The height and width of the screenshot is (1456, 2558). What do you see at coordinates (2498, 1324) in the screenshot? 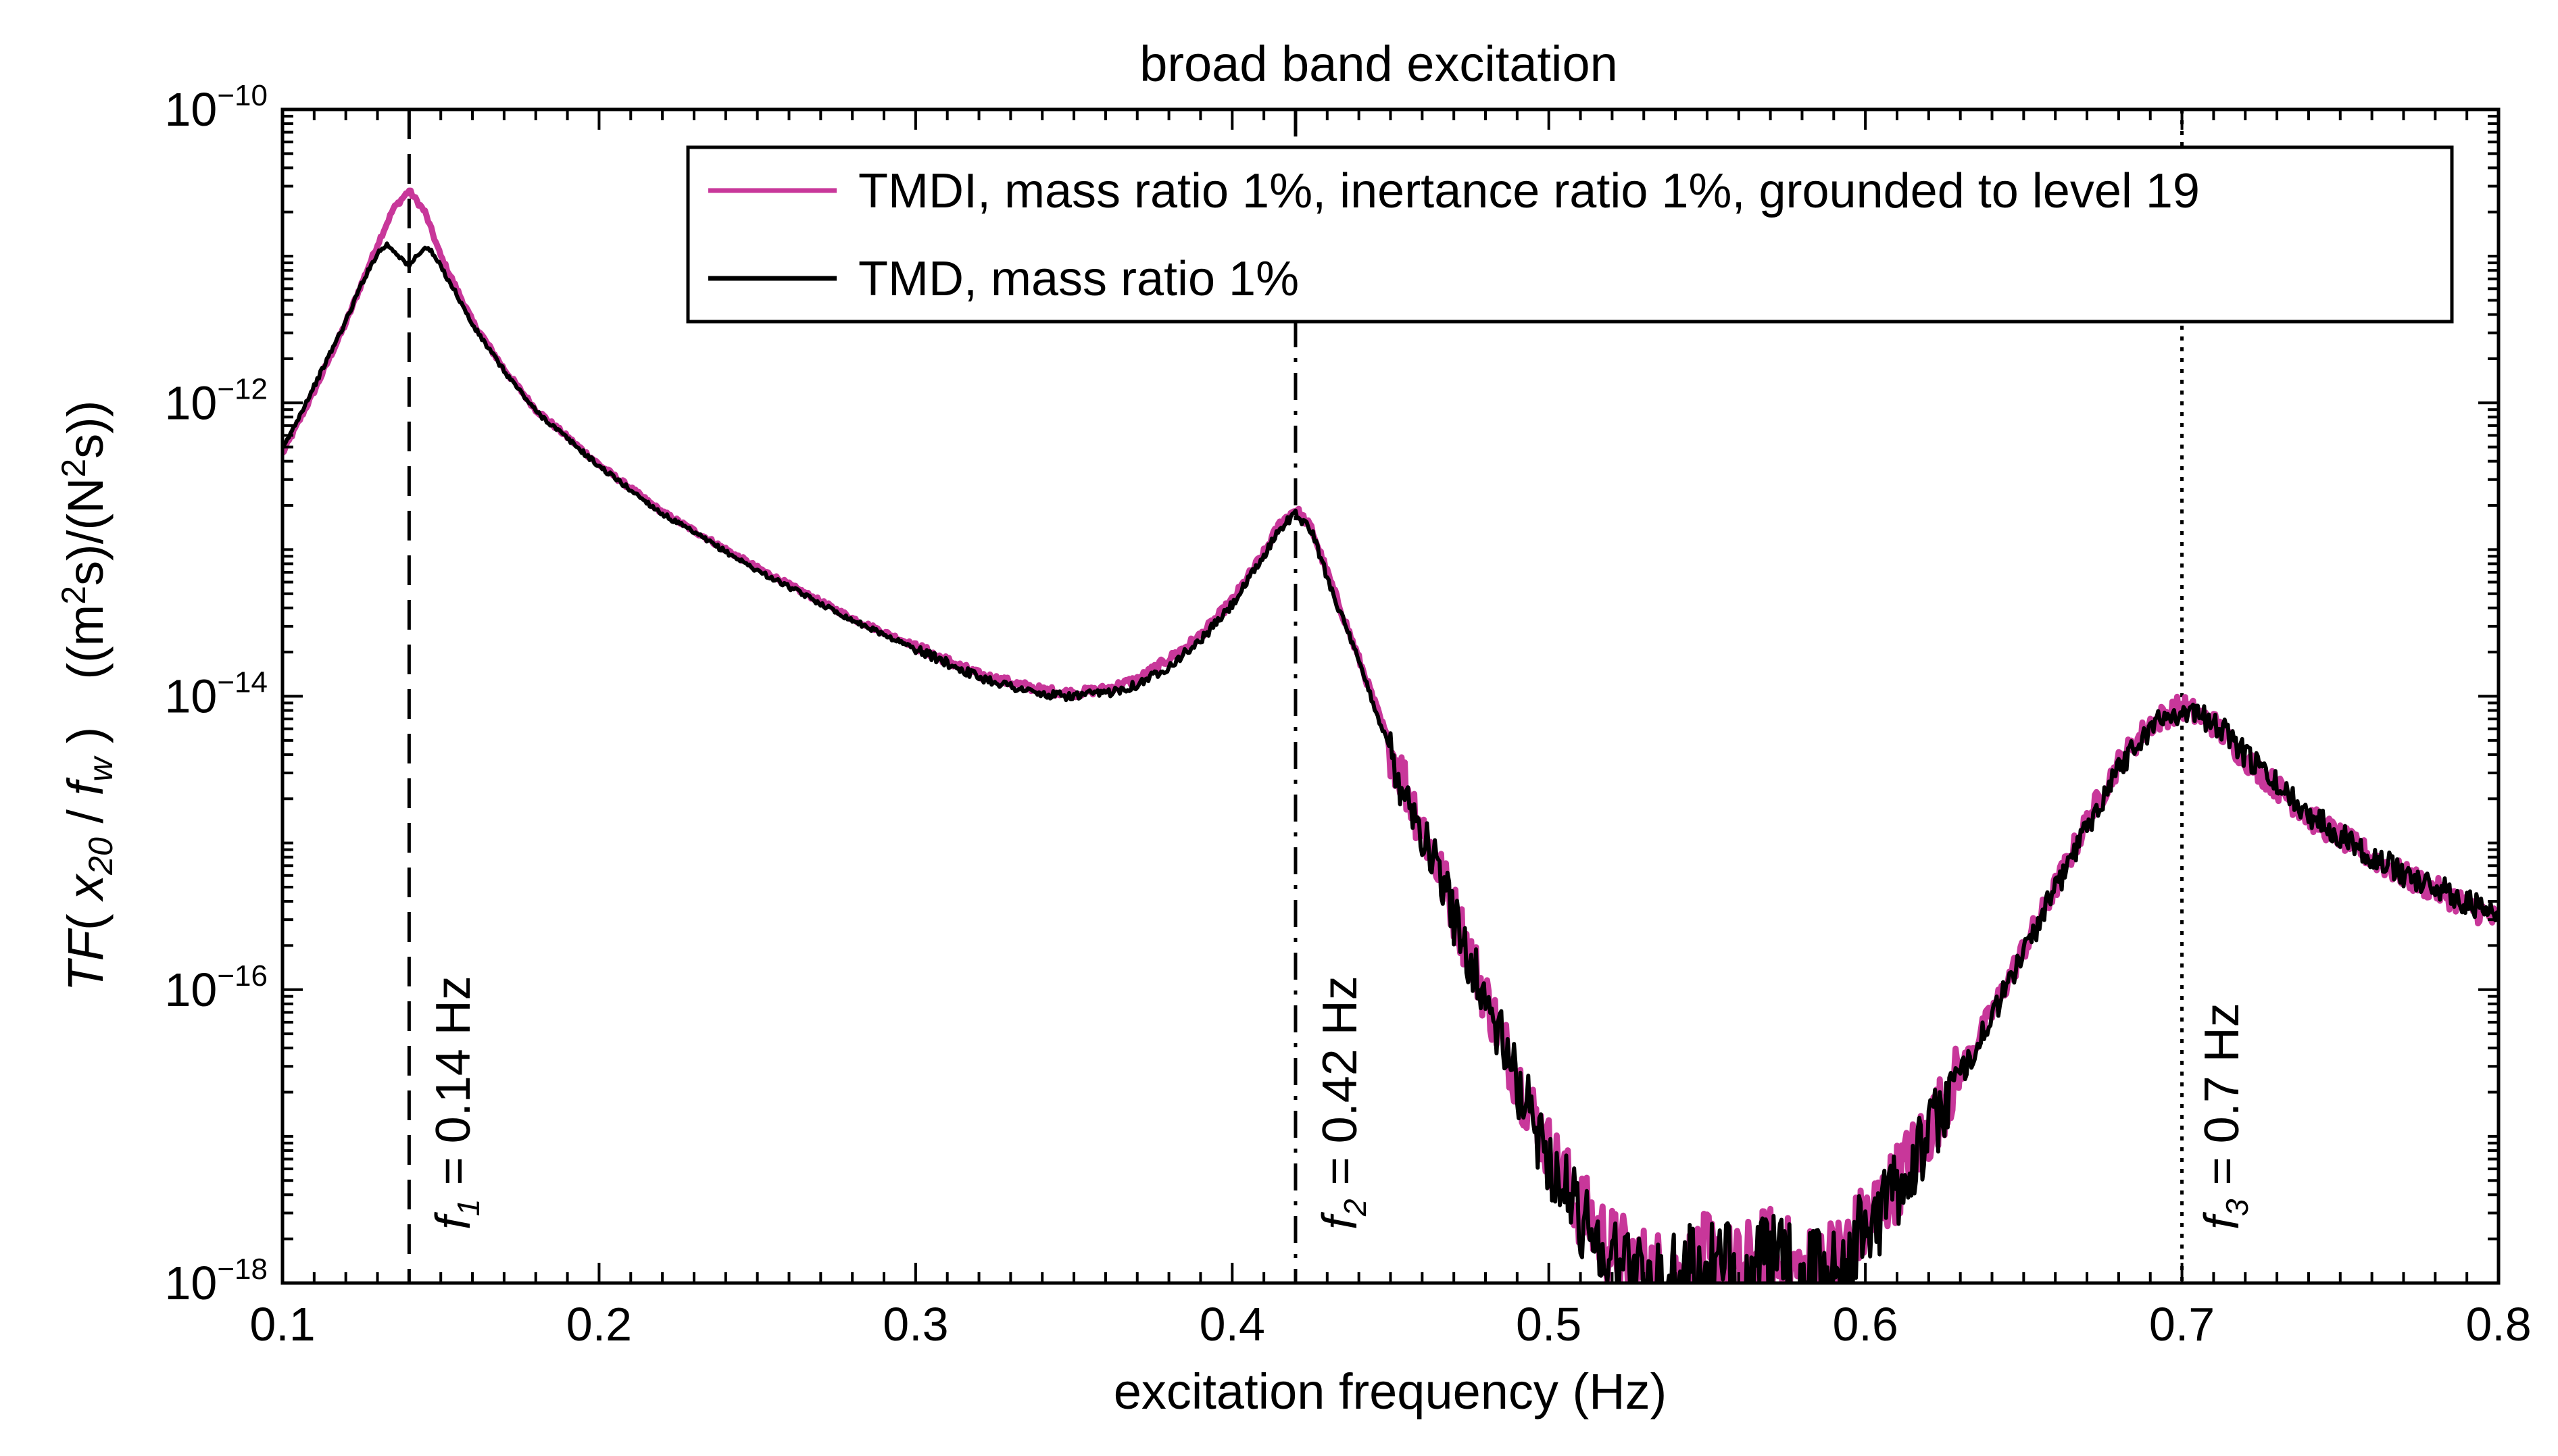
I see `x-tick-label: 0.8` at bounding box center [2498, 1324].